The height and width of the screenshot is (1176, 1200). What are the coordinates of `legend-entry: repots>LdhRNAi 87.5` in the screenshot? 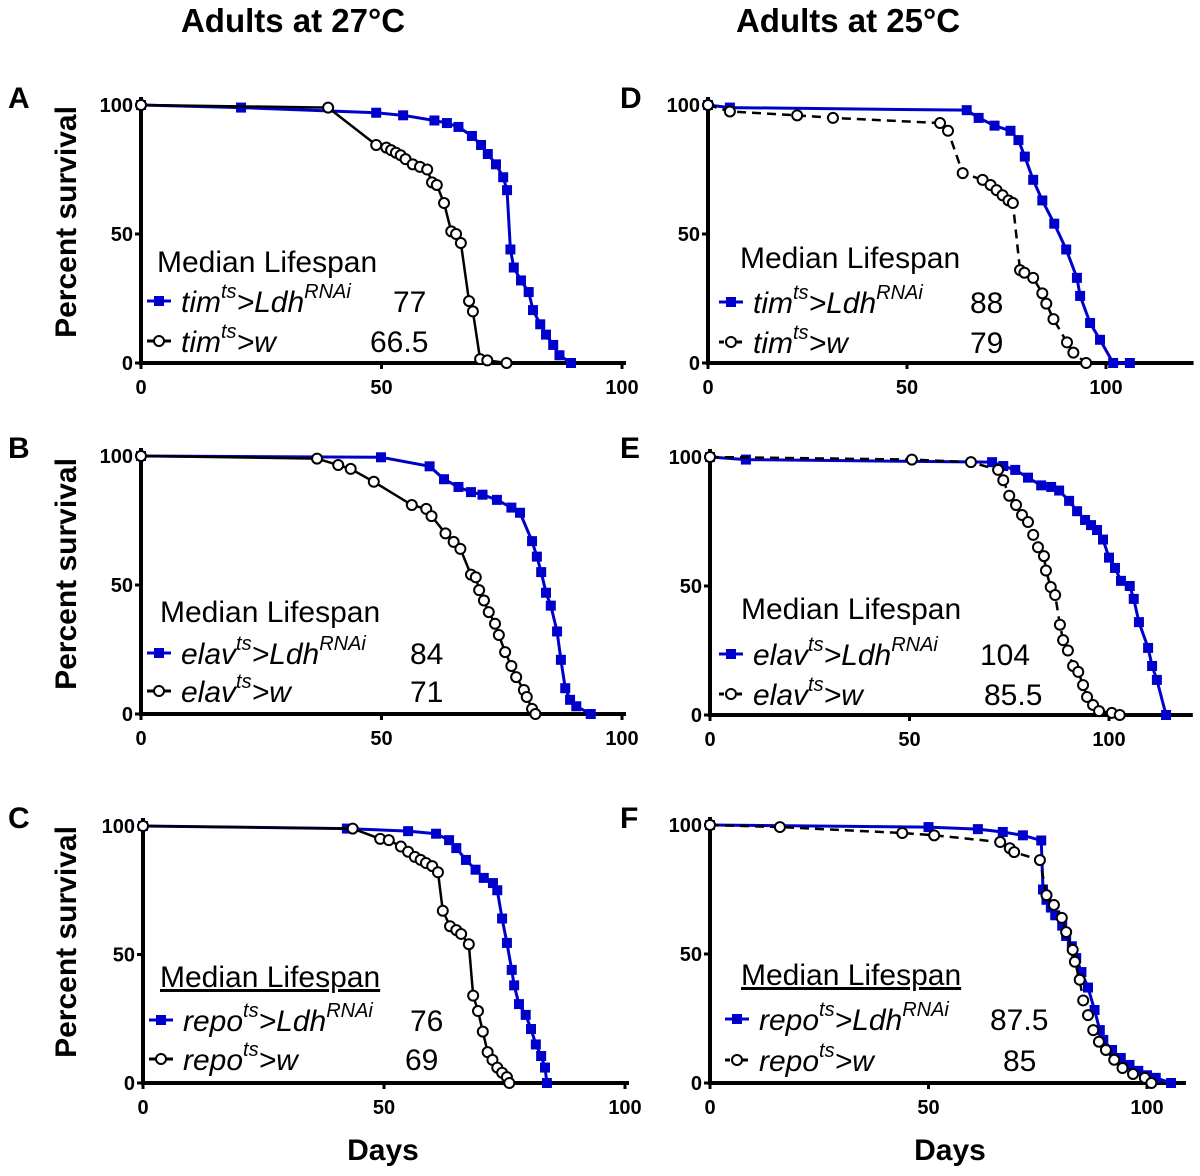 It's located at (886, 1018).